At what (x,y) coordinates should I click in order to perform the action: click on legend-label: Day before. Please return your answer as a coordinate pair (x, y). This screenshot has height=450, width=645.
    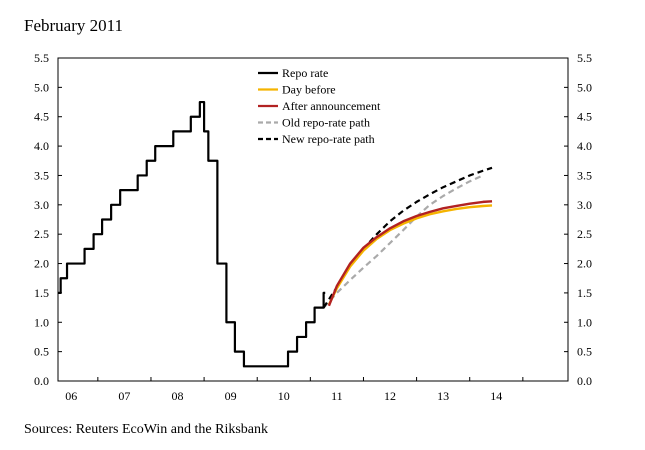
    Looking at the image, I should click on (309, 90).